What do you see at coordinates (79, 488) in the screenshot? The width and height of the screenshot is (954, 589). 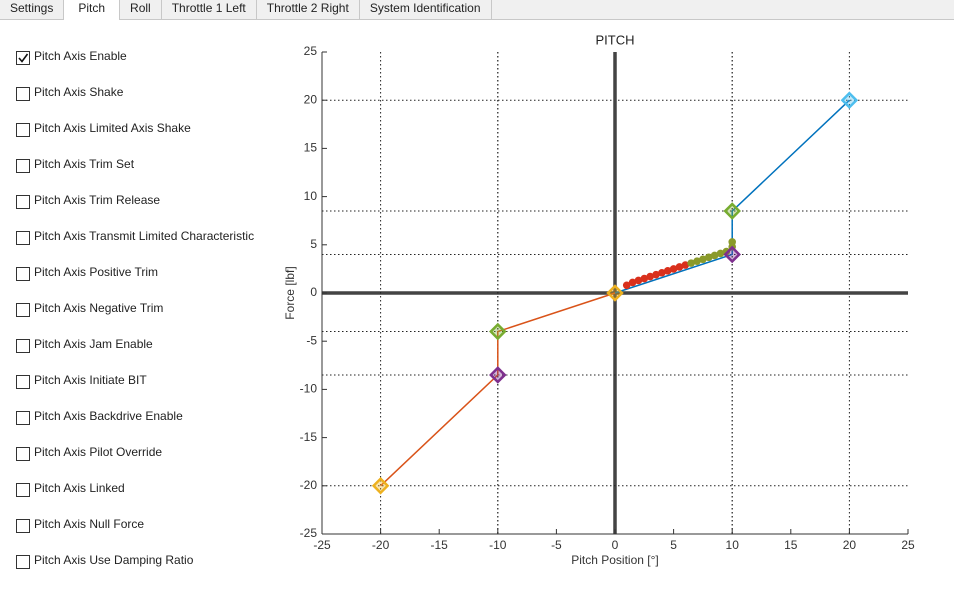 I see `checkbox-label: Pitch Axis Linked` at bounding box center [79, 488].